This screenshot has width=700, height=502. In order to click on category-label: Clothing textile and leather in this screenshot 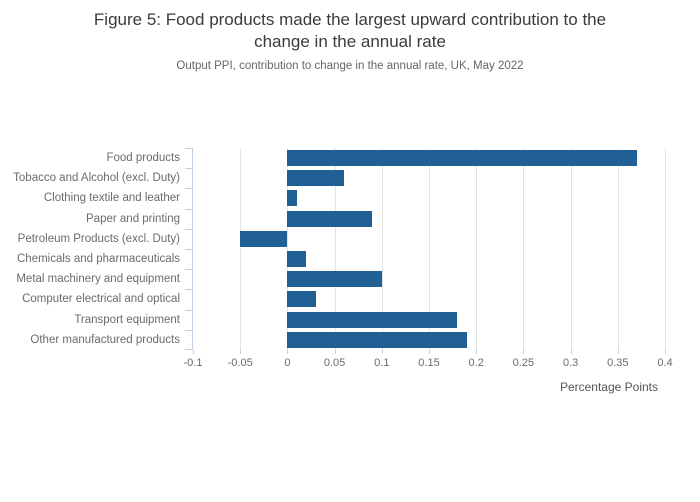, I will do `click(111, 198)`.